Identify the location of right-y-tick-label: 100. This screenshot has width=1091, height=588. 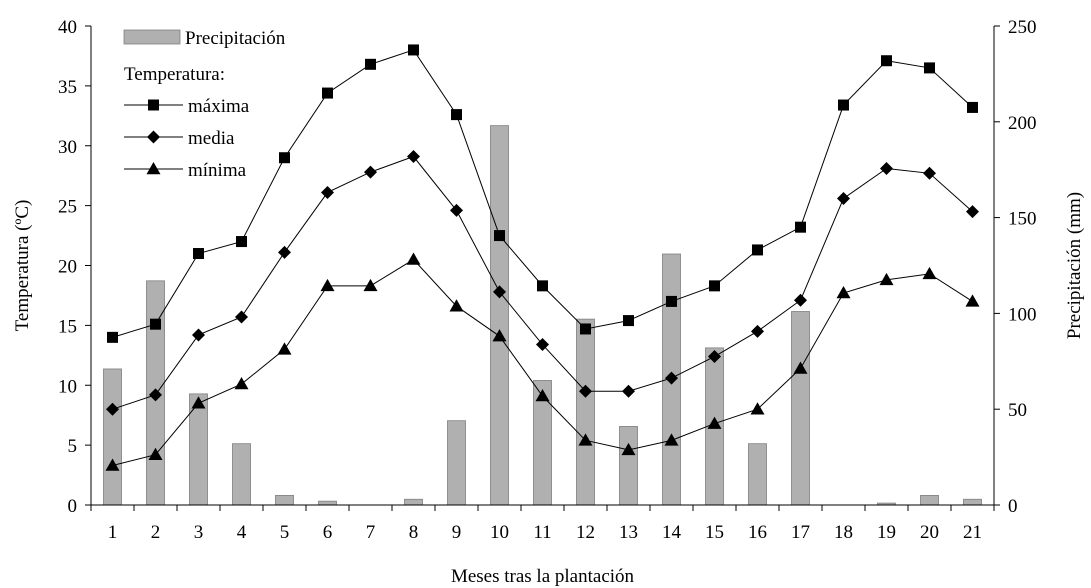
(1022, 314).